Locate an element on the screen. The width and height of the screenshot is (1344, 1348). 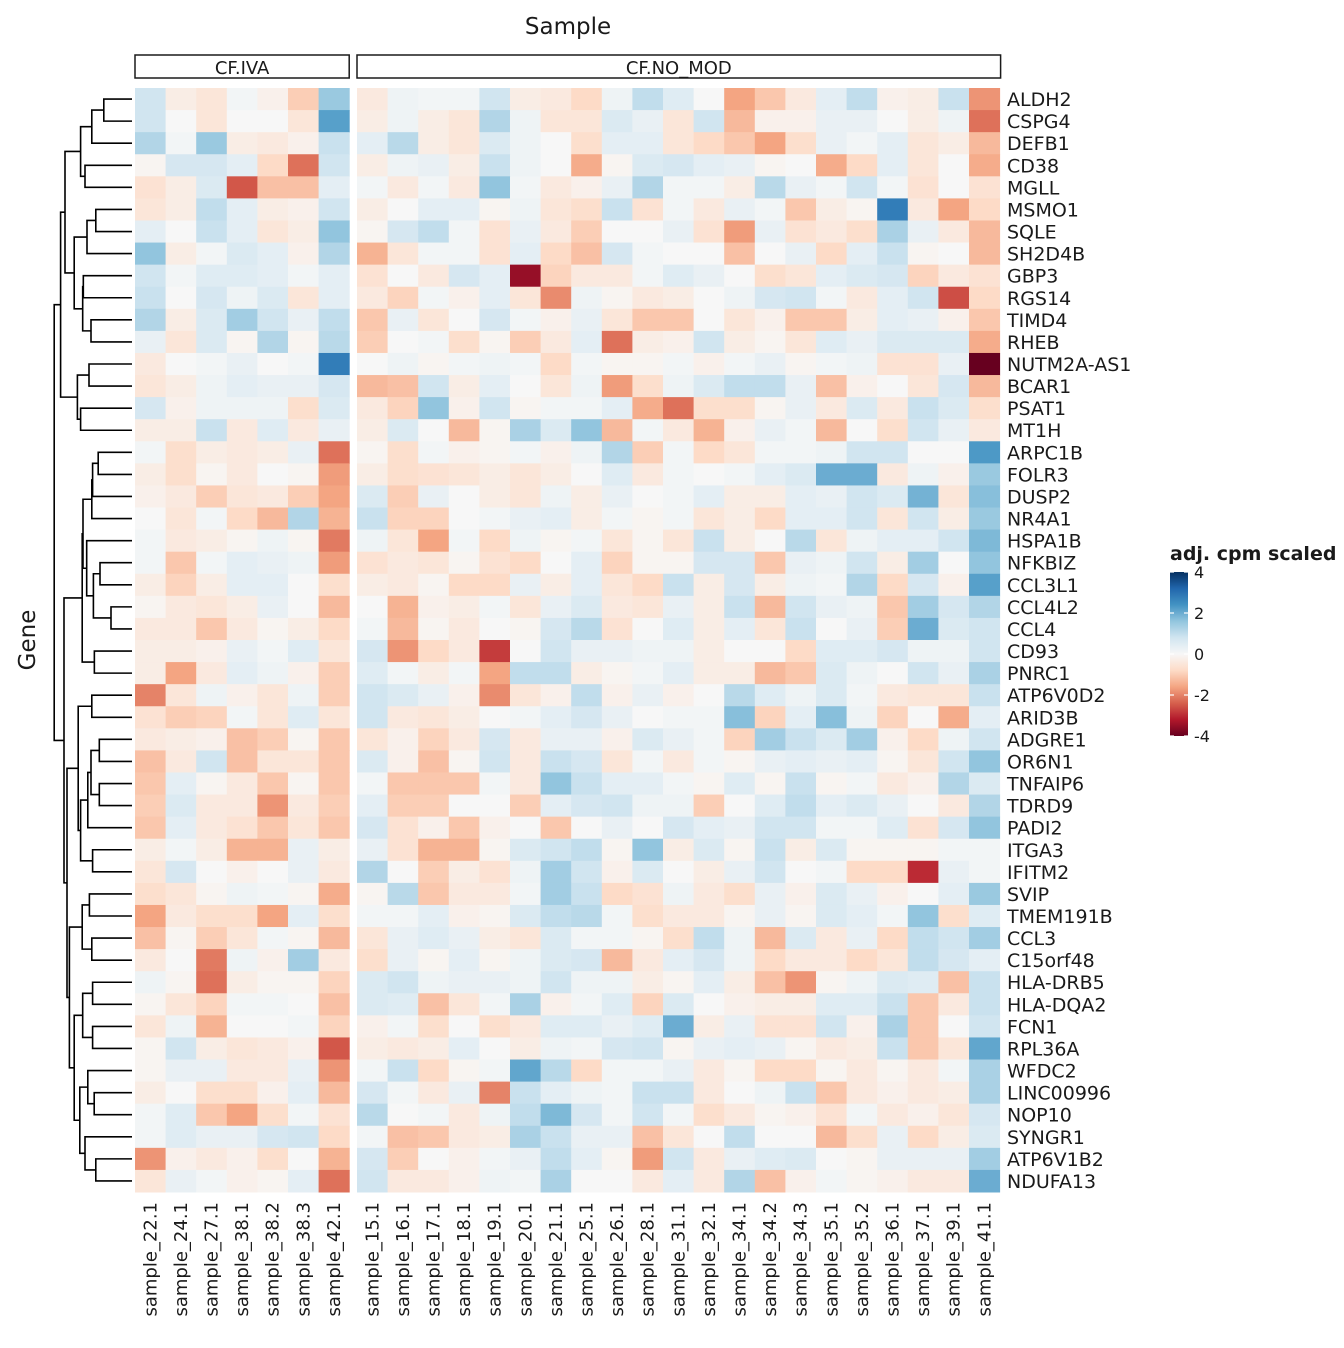
gene-label: MGLL is located at coordinates (1033, 188).